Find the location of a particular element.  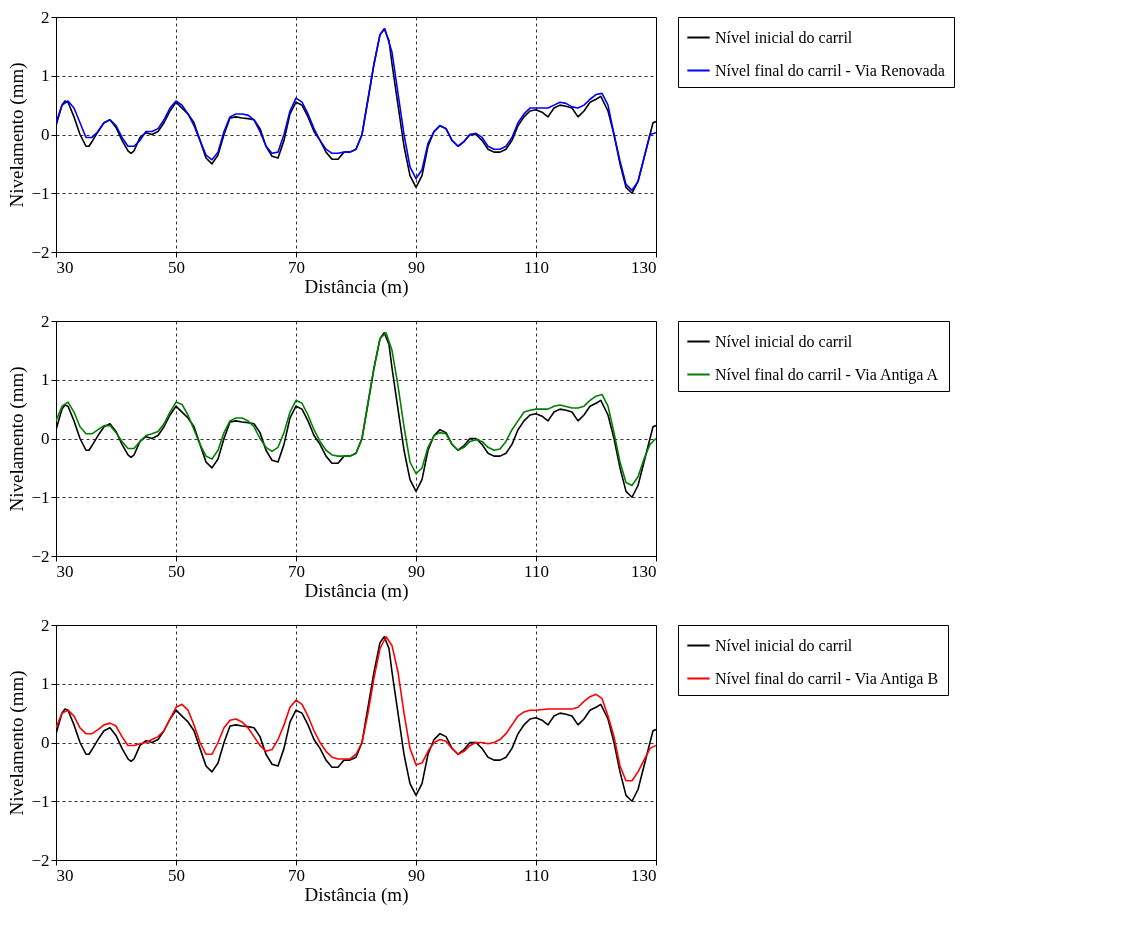

legend-label: Nível final do carril - Via Renovada is located at coordinates (830, 70).